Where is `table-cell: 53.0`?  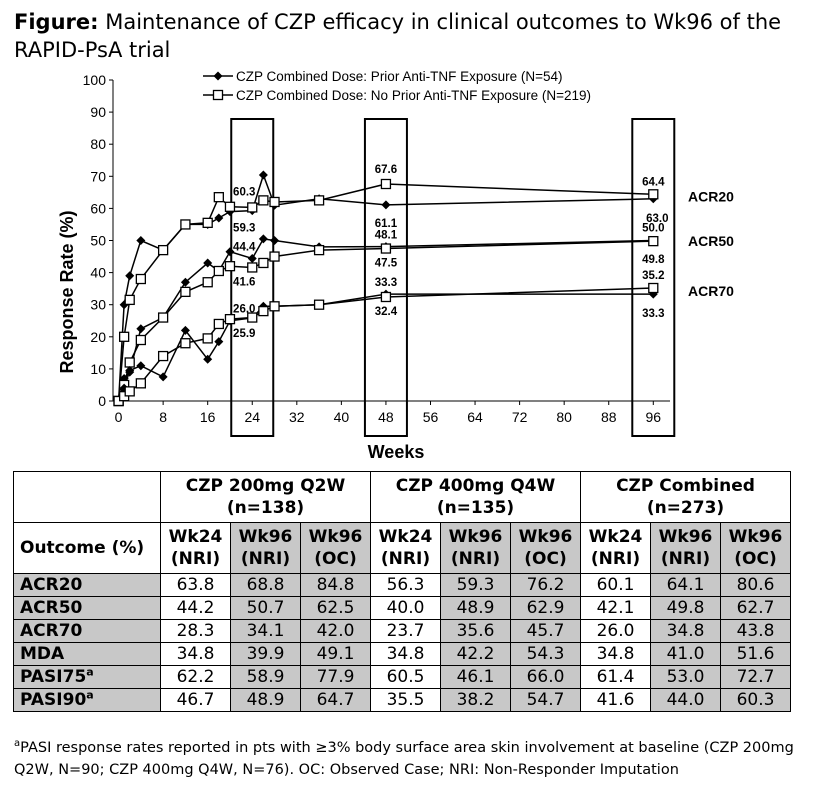
table-cell: 53.0 is located at coordinates (685, 677).